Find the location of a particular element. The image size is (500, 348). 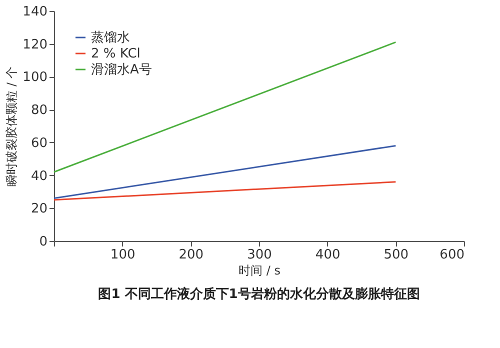

x-tick-label: 500 is located at coordinates (396, 255).